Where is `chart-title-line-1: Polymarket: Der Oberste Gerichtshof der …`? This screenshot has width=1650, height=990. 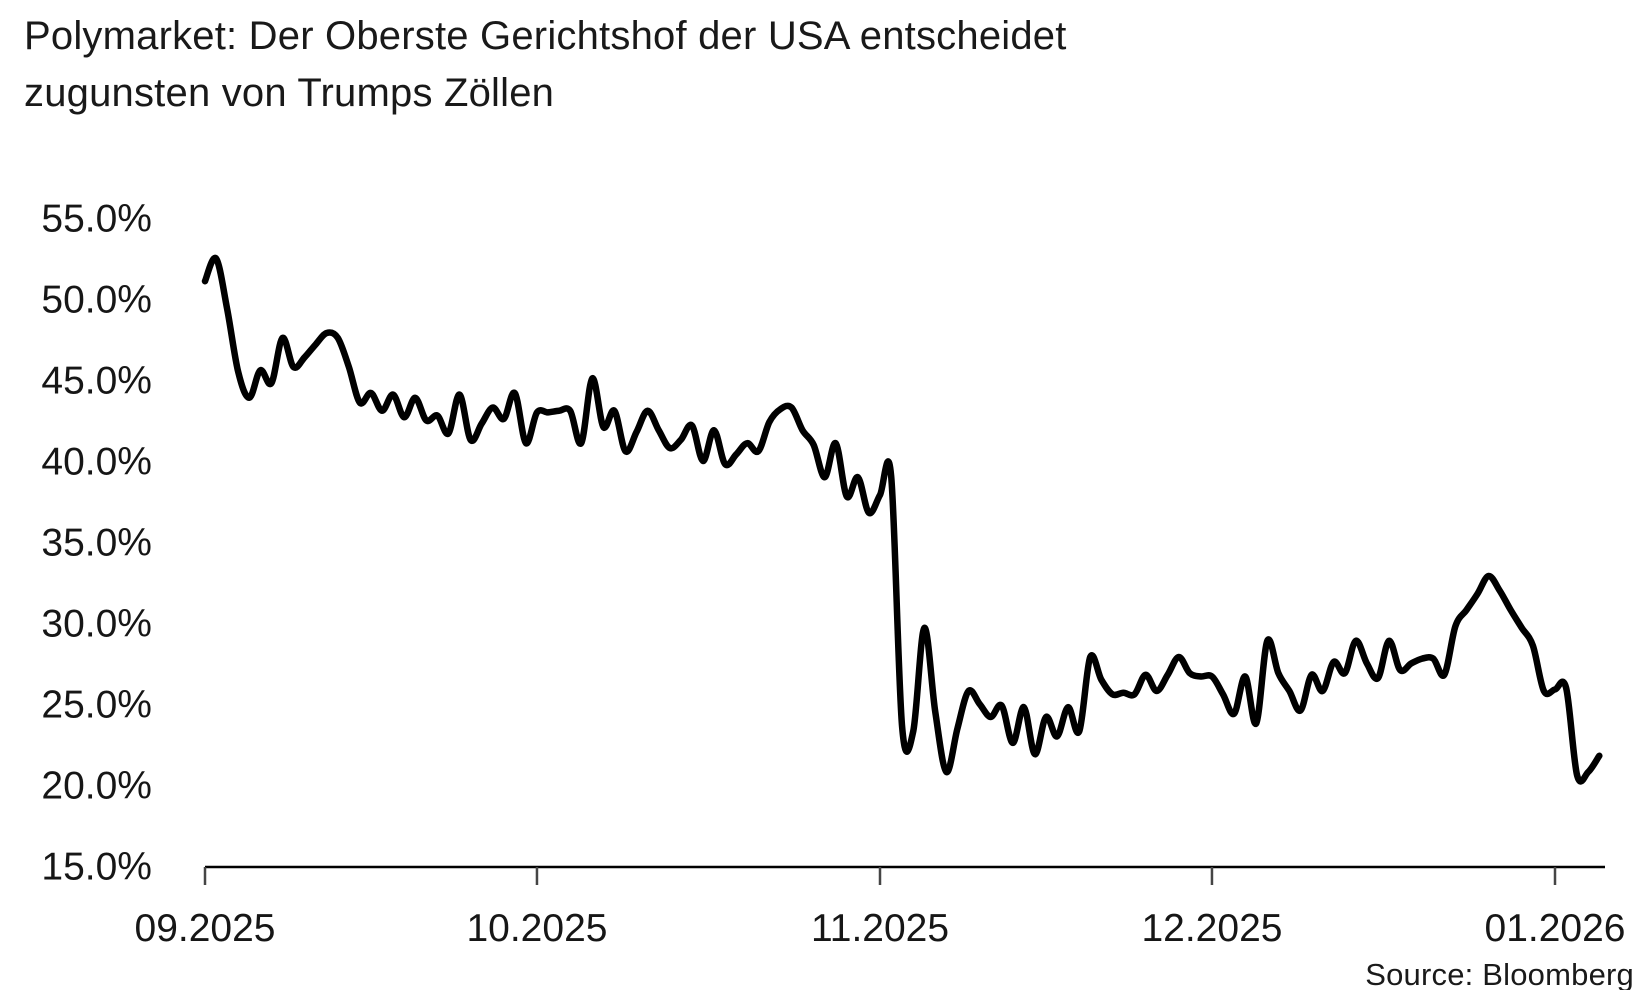
chart-title-line-1: Polymarket: Der Oberste Gerichtshof der … is located at coordinates (545, 36).